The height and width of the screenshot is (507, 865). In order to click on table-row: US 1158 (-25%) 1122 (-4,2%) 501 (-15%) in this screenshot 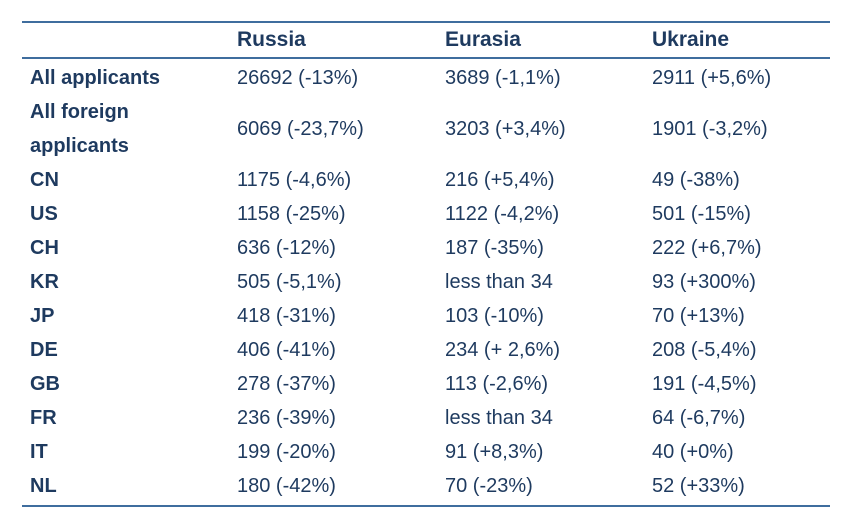, I will do `click(426, 214)`.